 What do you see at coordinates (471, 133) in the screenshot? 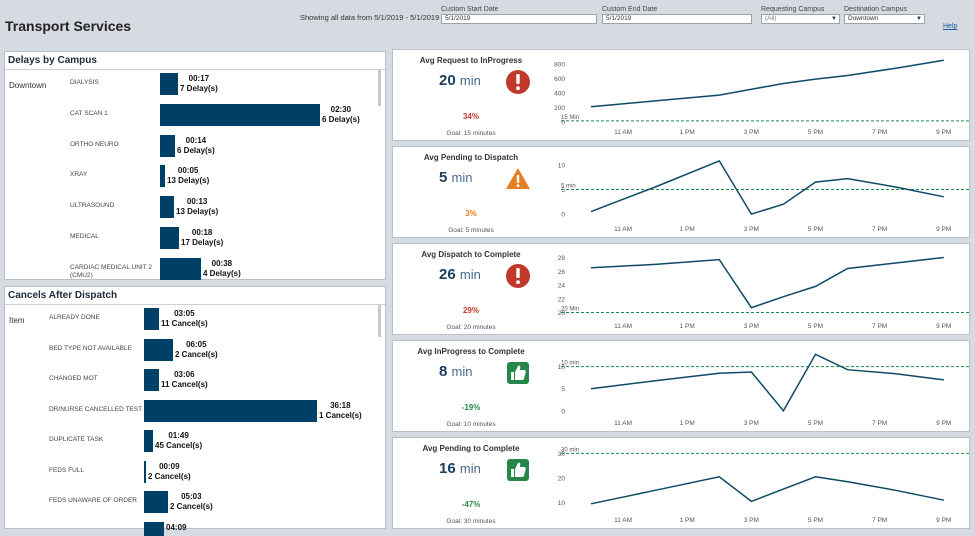
I see `kpi-goal: Goal: 15 minutes` at bounding box center [471, 133].